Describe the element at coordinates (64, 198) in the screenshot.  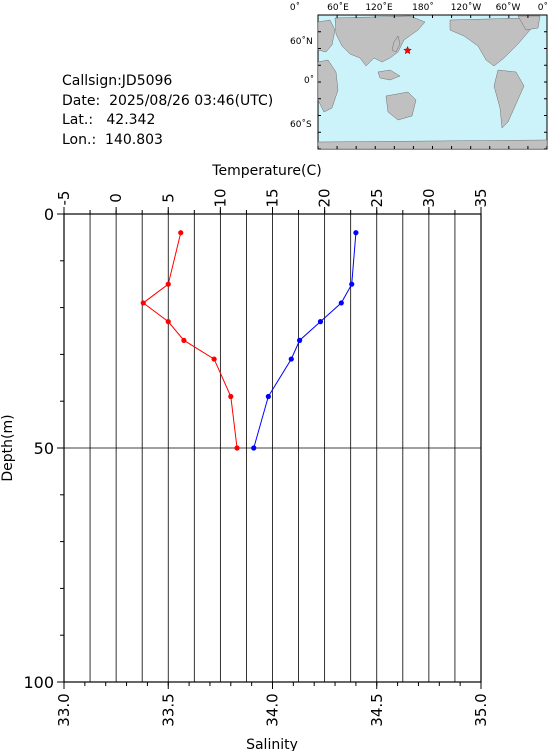
I see `temperature-tick-label: -5` at that location.